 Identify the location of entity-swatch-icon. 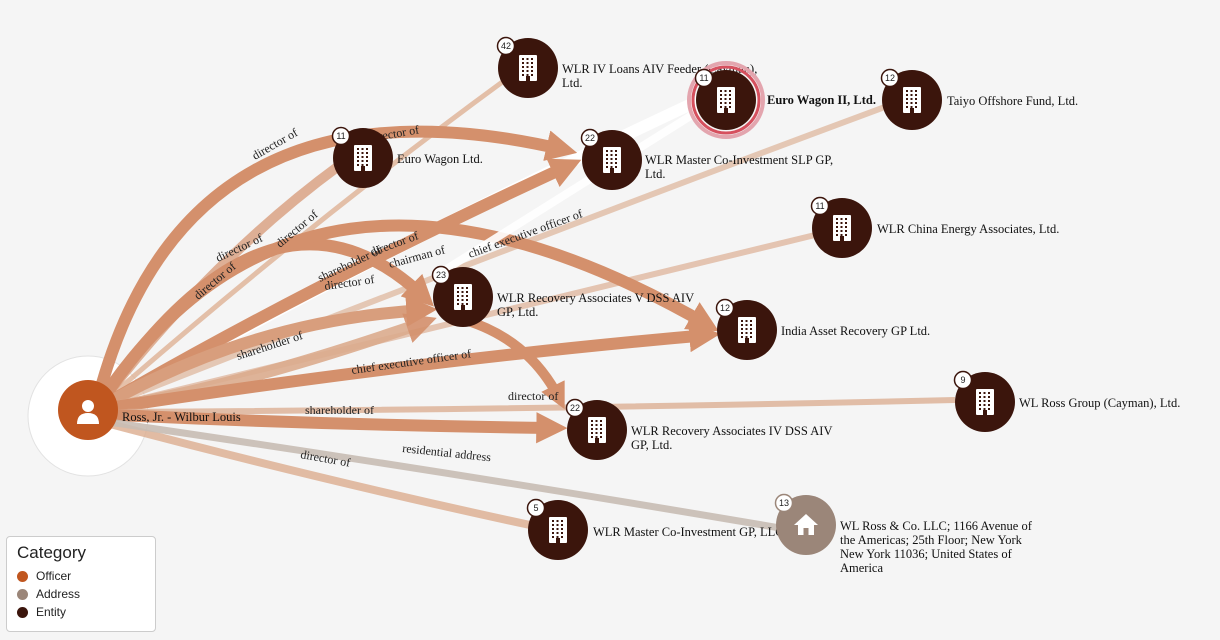
(22, 612).